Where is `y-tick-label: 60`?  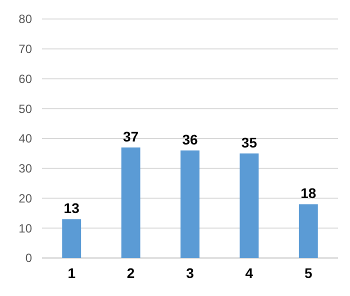 y-tick-label: 60 is located at coordinates (25, 79).